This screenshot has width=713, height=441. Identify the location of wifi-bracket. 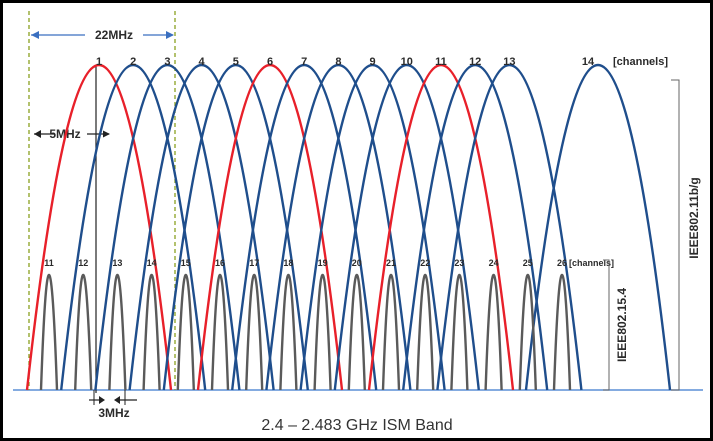
(675, 235).